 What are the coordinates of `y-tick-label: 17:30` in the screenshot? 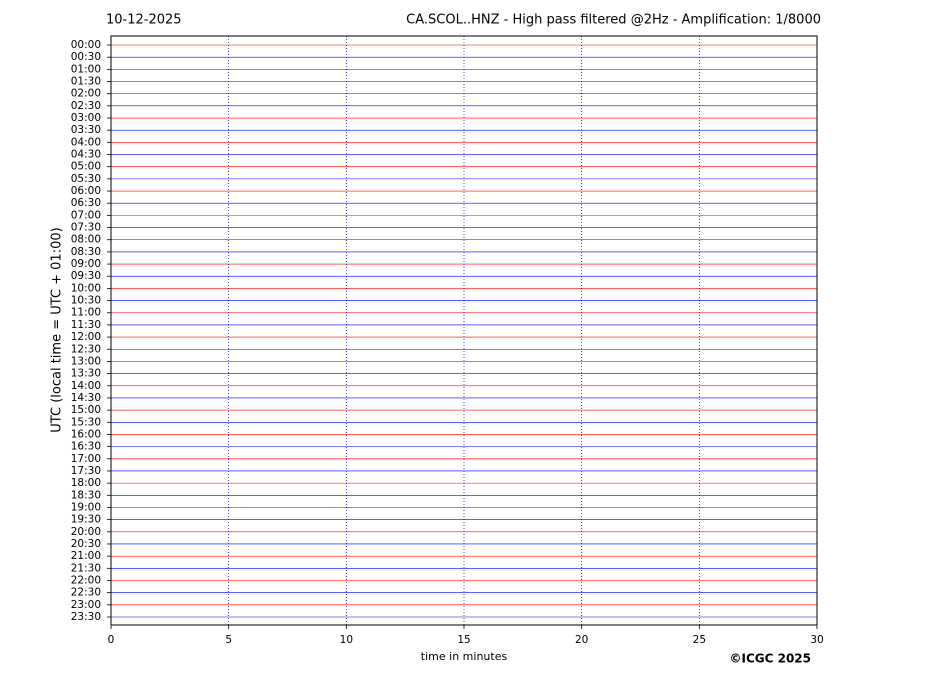 It's located at (86, 471).